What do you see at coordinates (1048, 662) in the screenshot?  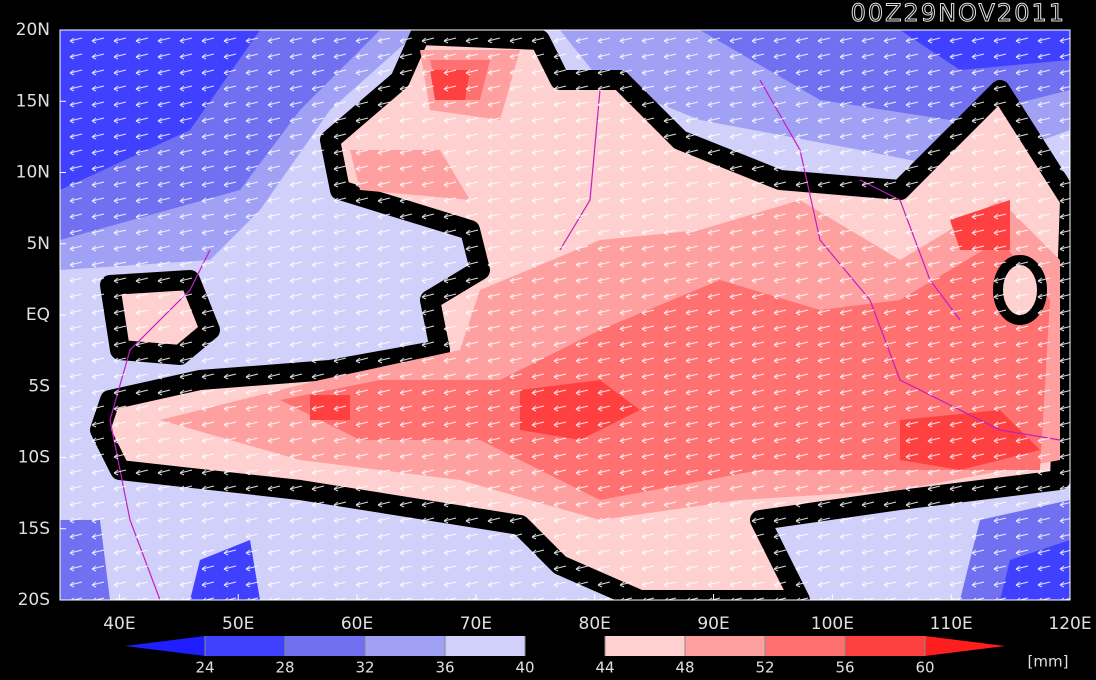 I see `colorbar-unit: [mm]` at bounding box center [1048, 662].